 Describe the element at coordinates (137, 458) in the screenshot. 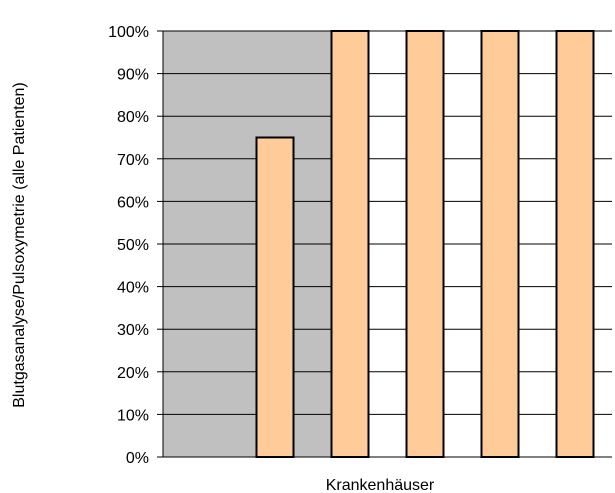

I see `y-tick-label: 0%` at that location.